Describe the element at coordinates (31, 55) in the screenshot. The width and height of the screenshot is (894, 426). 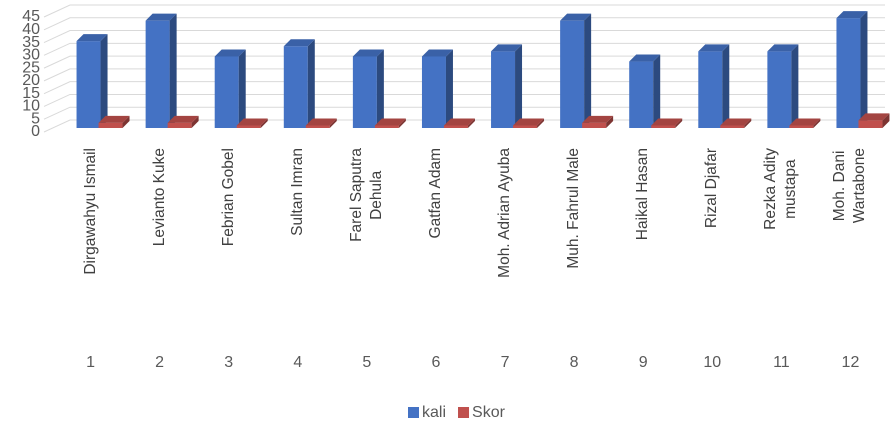
I see `y-tick-label: 30` at that location.